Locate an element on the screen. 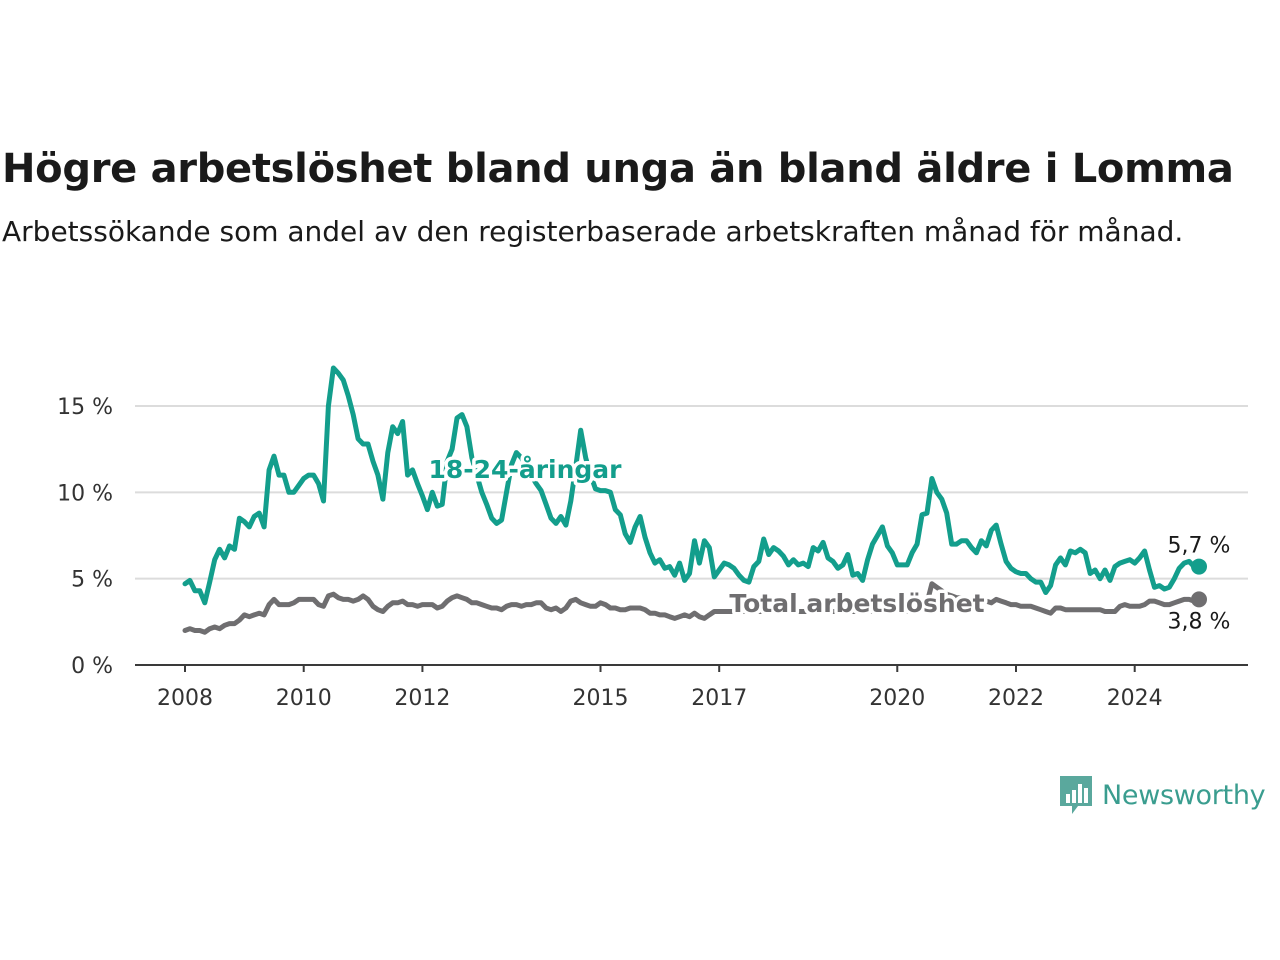 The height and width of the screenshot is (960, 1280). newsworthy-logo: Newsworthy is located at coordinates (1162, 795).